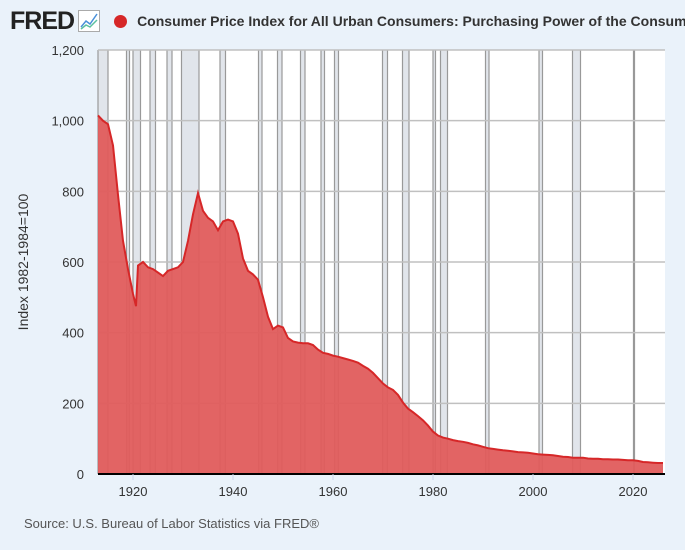 The width and height of the screenshot is (685, 550). I want to click on y-axis-label: Index 1982-1984=100, so click(23, 261).